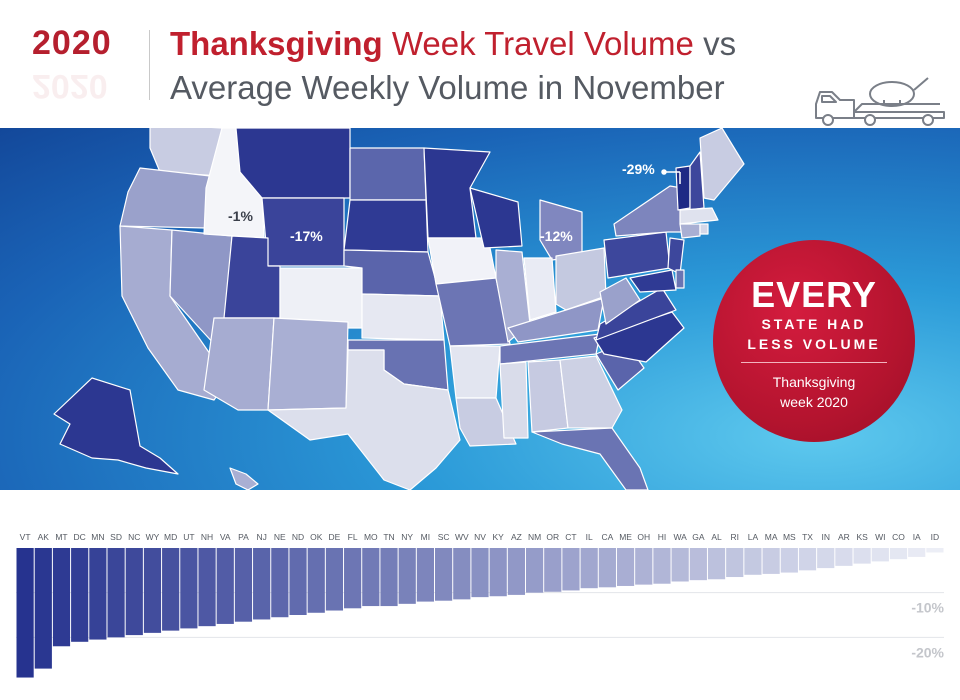  What do you see at coordinates (814, 294) in the screenshot?
I see `badge-headline: EVERY` at bounding box center [814, 294].